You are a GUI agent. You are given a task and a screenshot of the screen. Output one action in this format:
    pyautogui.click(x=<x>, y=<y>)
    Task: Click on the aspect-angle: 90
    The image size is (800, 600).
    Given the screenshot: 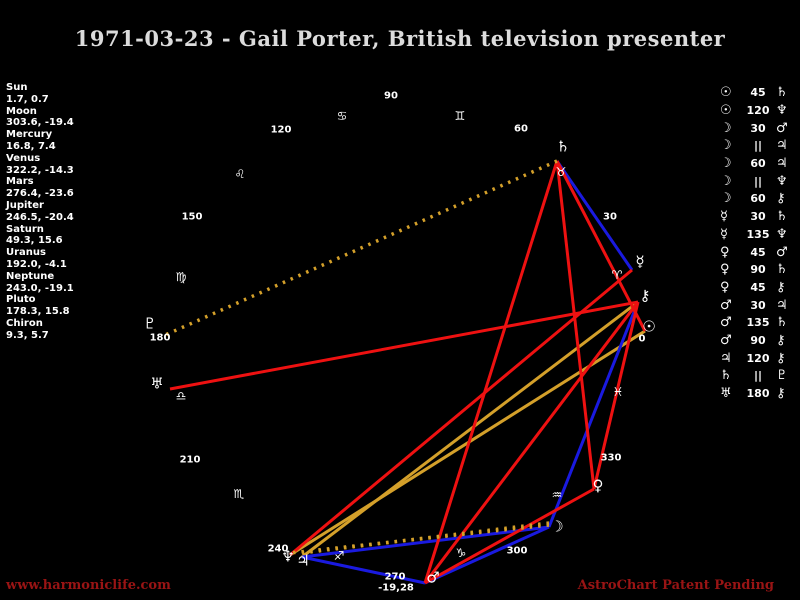 What is the action you would take?
    pyautogui.click(x=758, y=340)
    